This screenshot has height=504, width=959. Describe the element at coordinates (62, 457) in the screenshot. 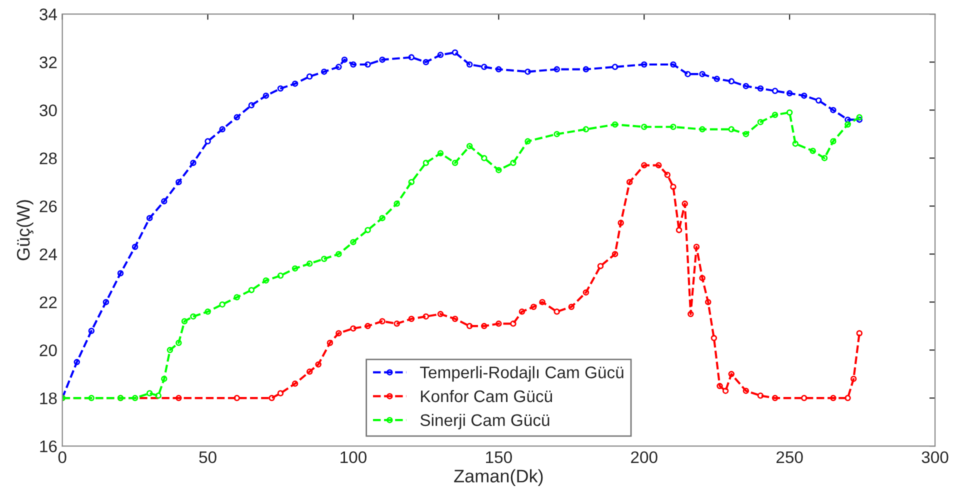

I see `x-tick-label: 0` at that location.